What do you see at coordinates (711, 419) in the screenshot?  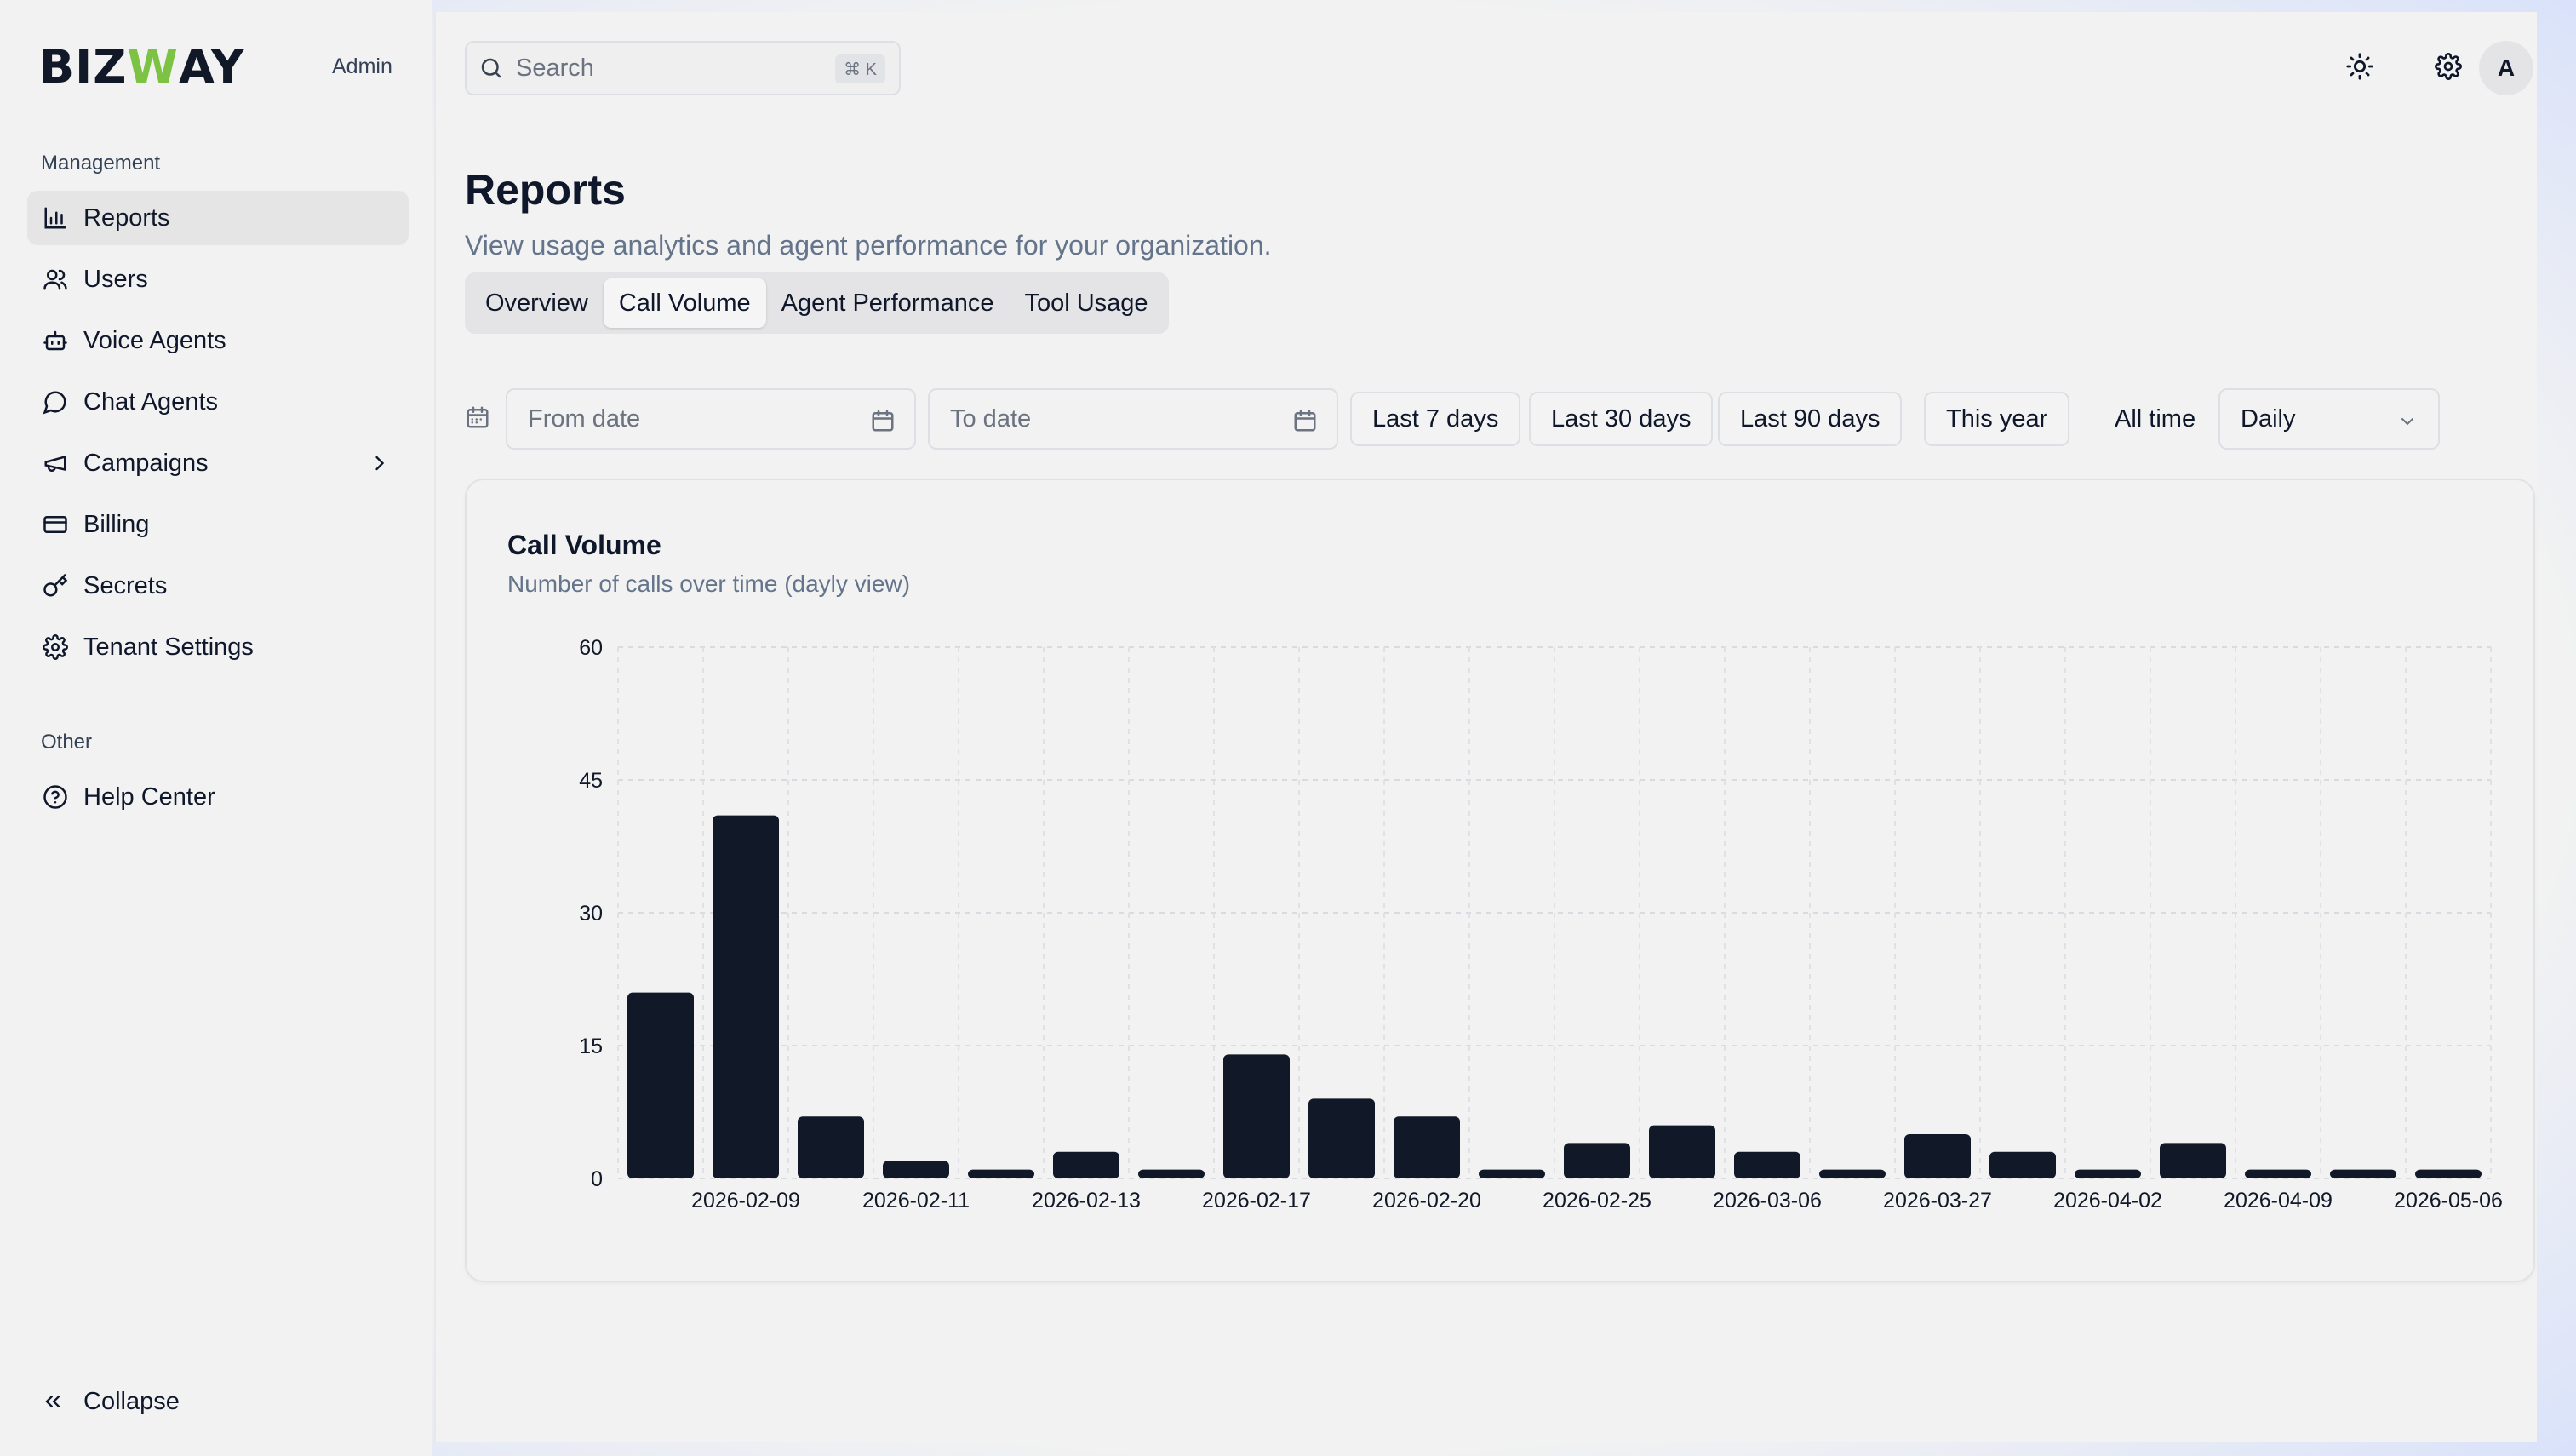 I see `from-date-input: From date` at bounding box center [711, 419].